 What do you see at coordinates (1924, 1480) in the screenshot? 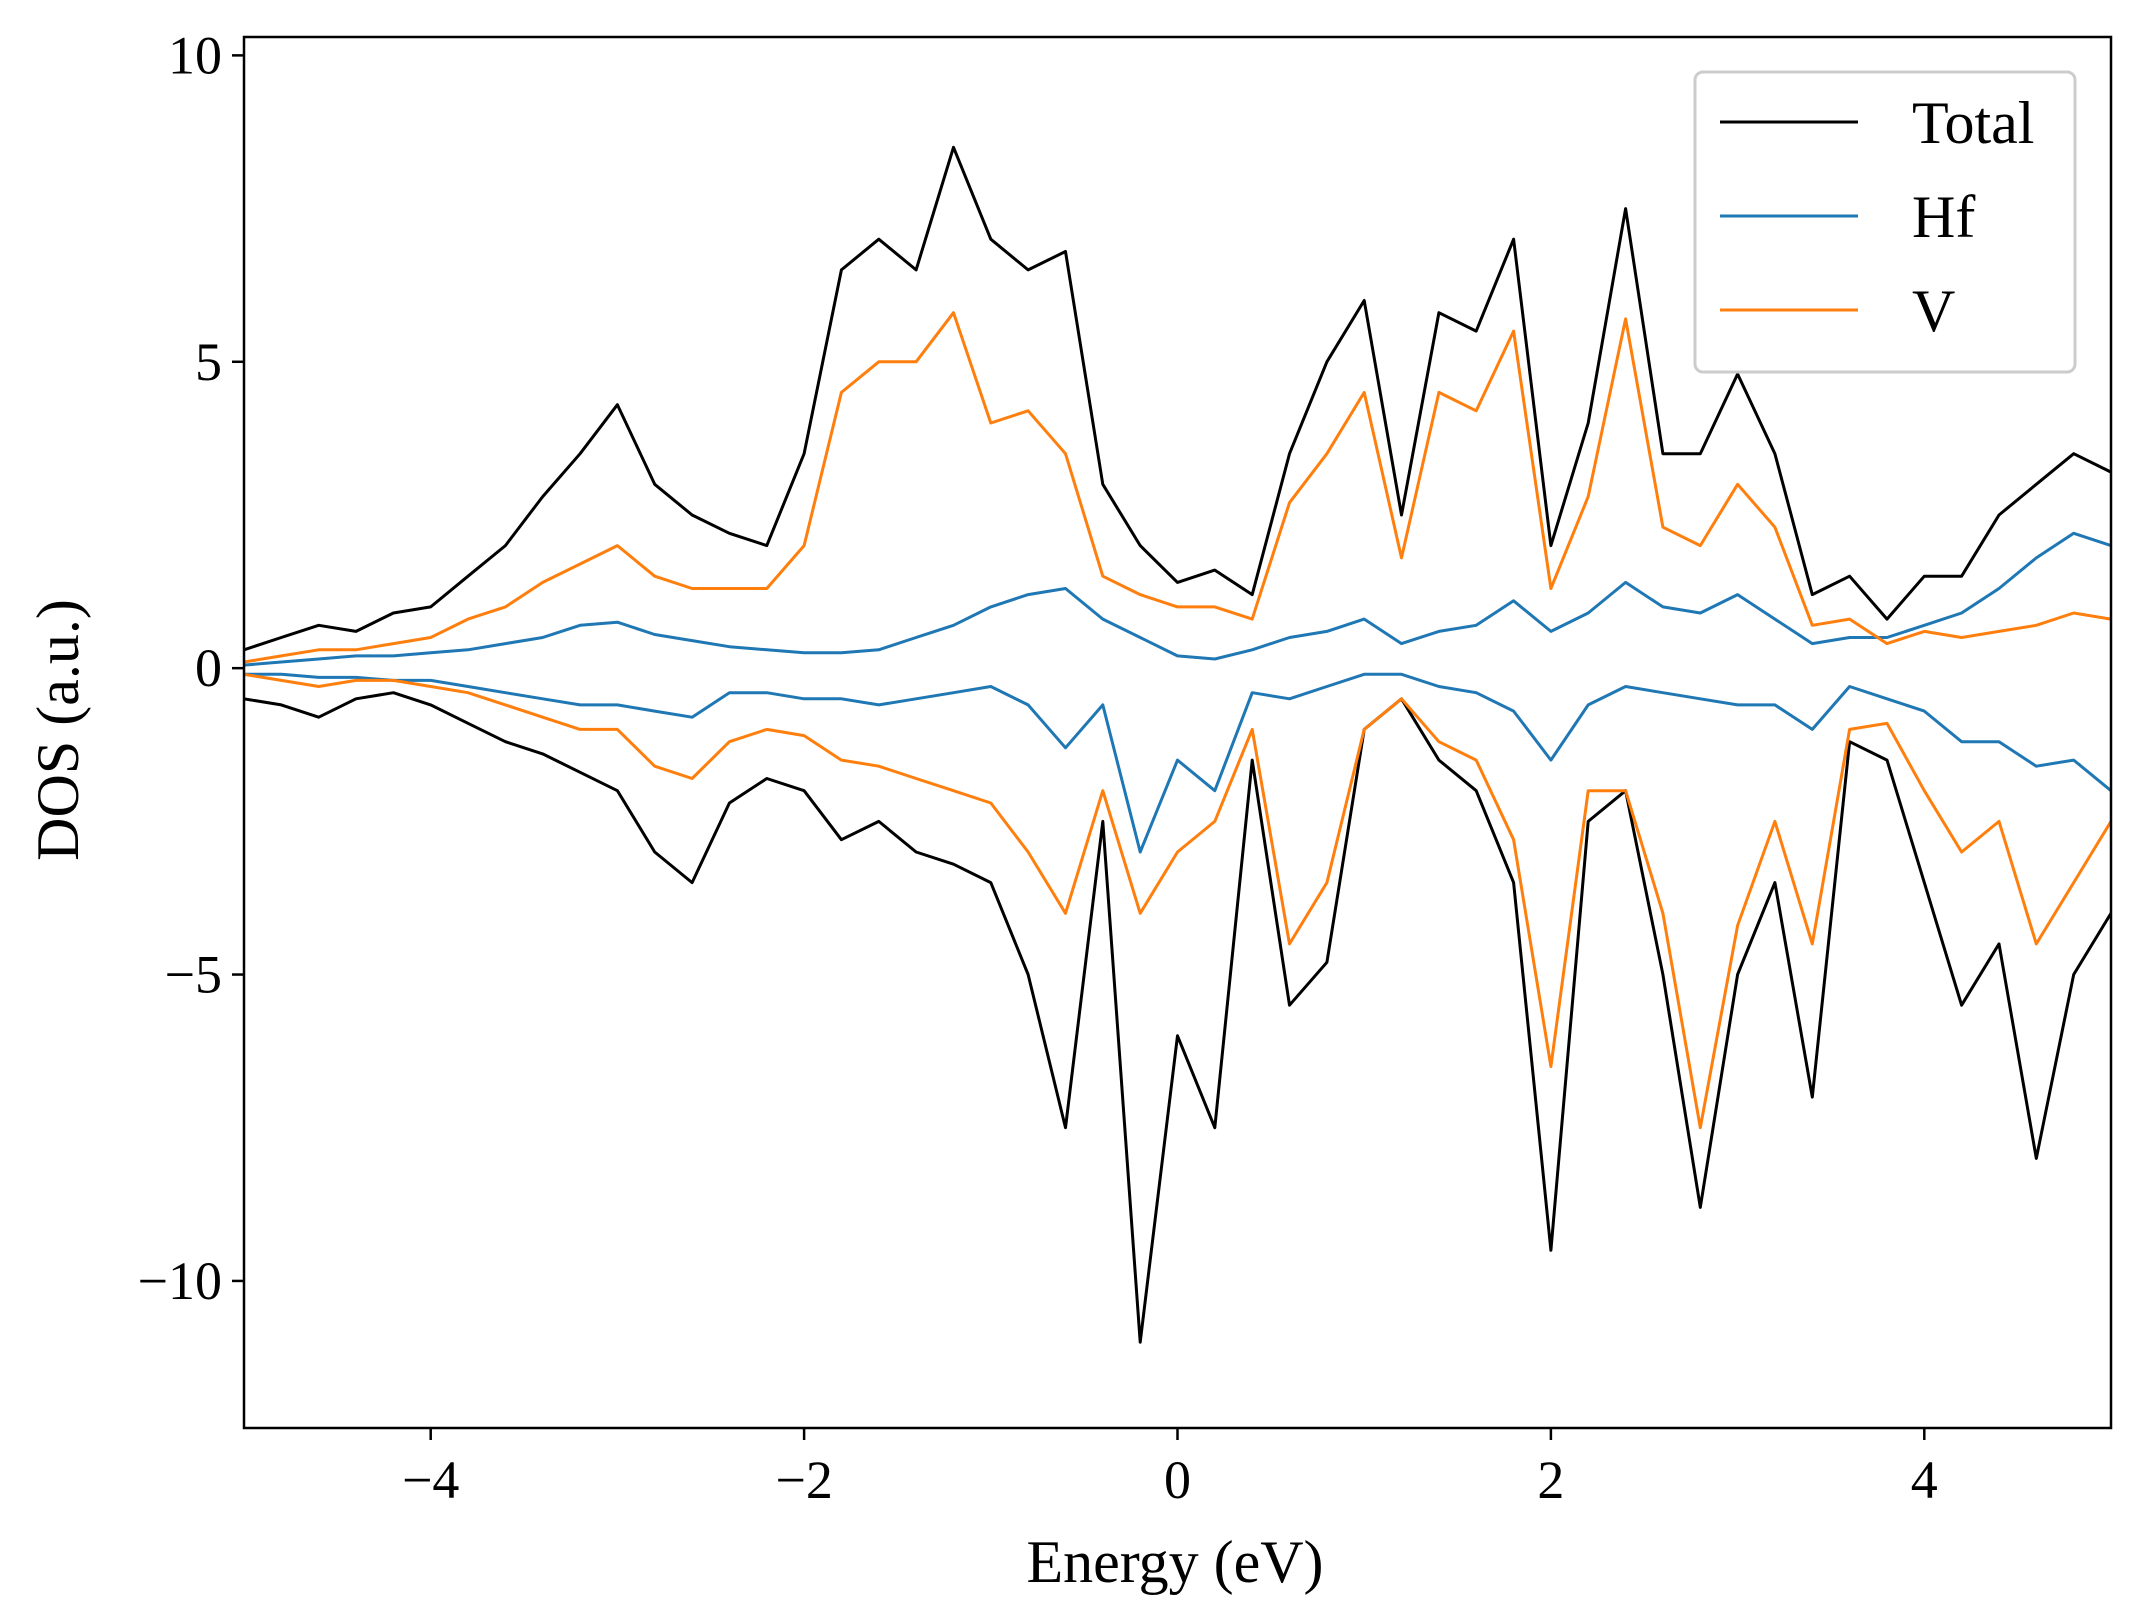
I see `x-tick-label: 4` at bounding box center [1924, 1480].